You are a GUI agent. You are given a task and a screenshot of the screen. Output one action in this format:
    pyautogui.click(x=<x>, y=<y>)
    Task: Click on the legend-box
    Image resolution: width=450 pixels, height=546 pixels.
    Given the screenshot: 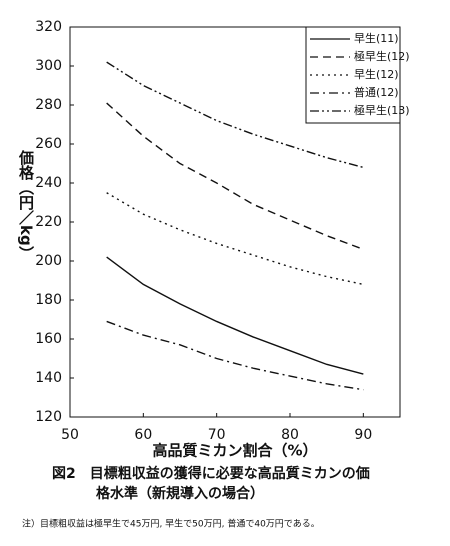 What is the action you would take?
    pyautogui.click(x=353, y=75)
    